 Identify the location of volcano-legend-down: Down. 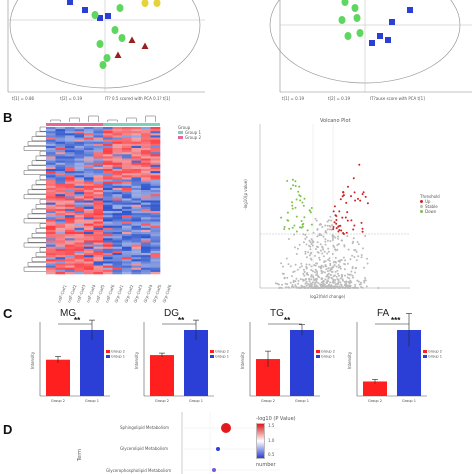
(430, 211).